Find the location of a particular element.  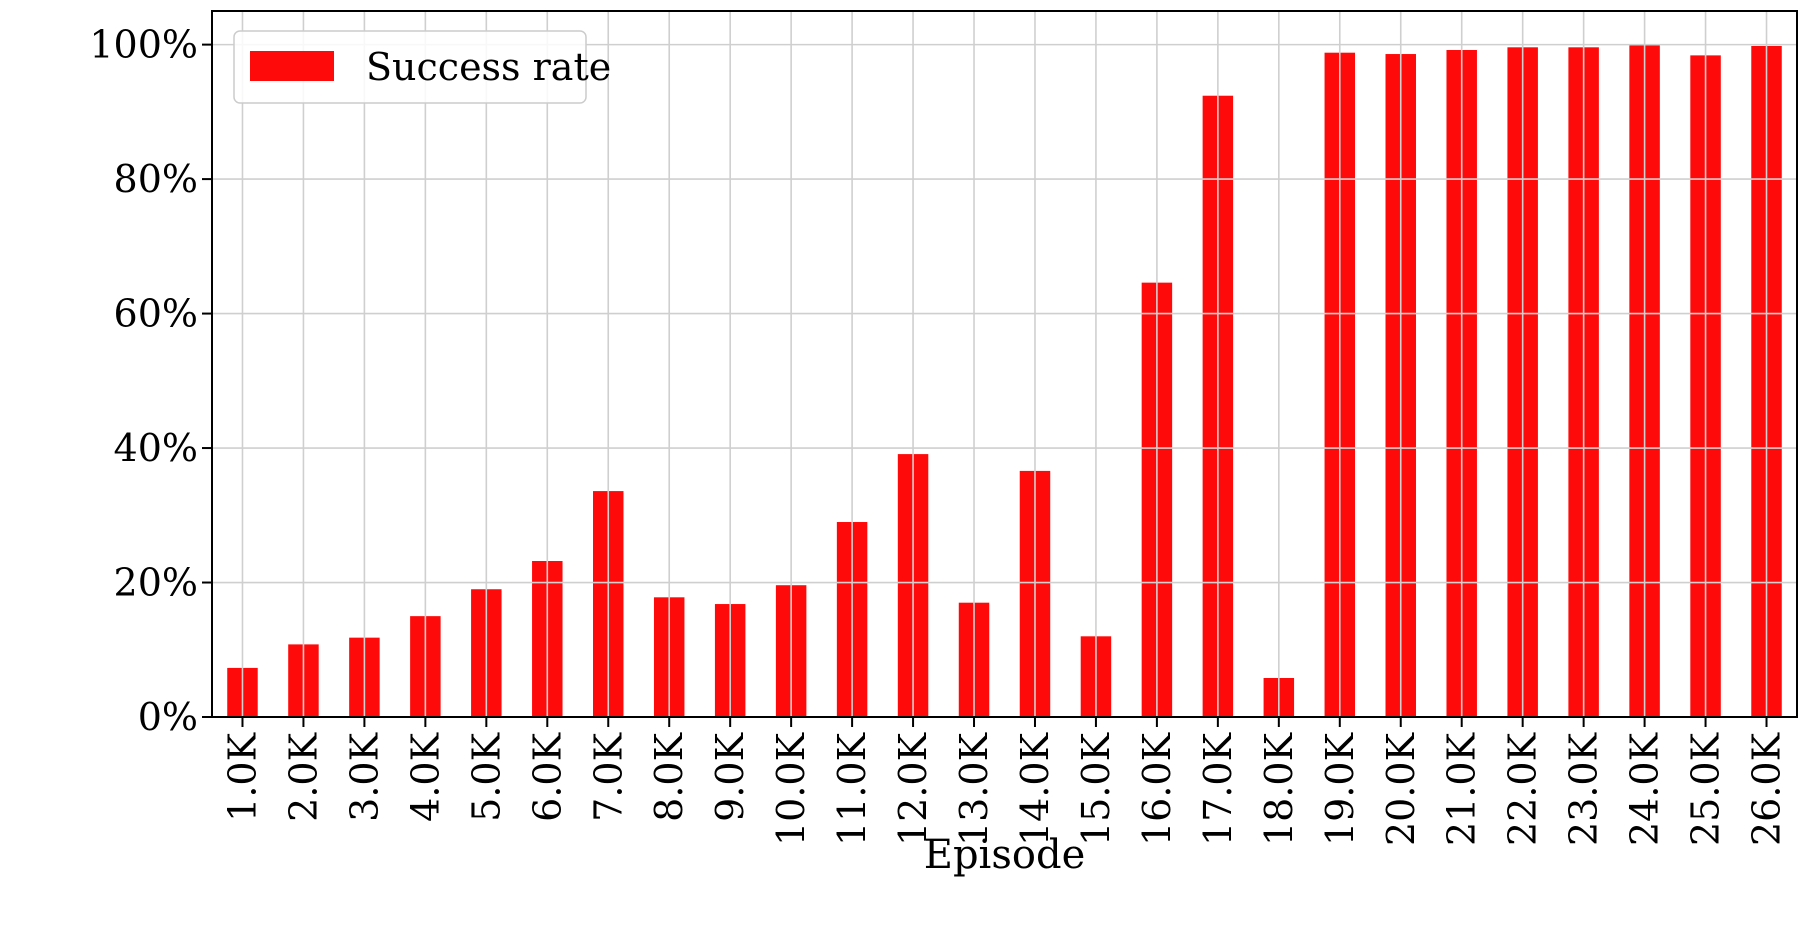

y-tick-label: 100% is located at coordinates (143, 45).